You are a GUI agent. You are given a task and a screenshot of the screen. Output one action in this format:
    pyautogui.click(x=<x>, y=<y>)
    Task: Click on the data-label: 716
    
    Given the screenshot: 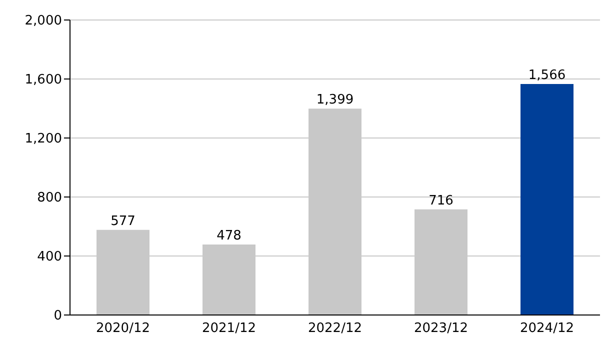 What is the action you would take?
    pyautogui.click(x=441, y=200)
    